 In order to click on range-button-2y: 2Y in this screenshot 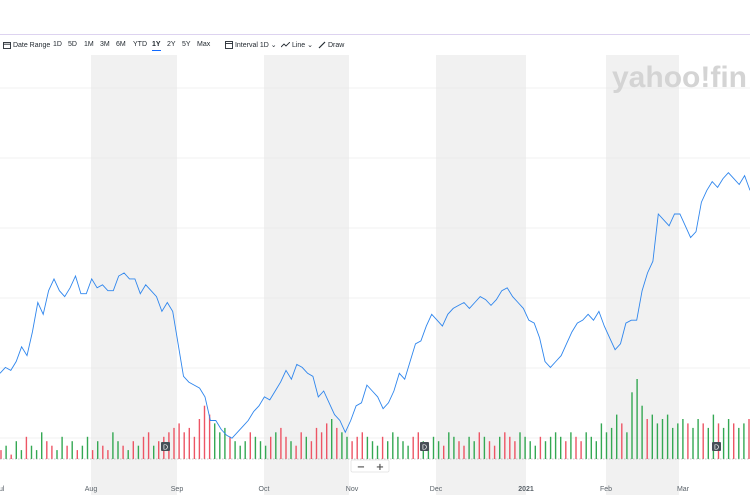, I will do `click(171, 44)`.